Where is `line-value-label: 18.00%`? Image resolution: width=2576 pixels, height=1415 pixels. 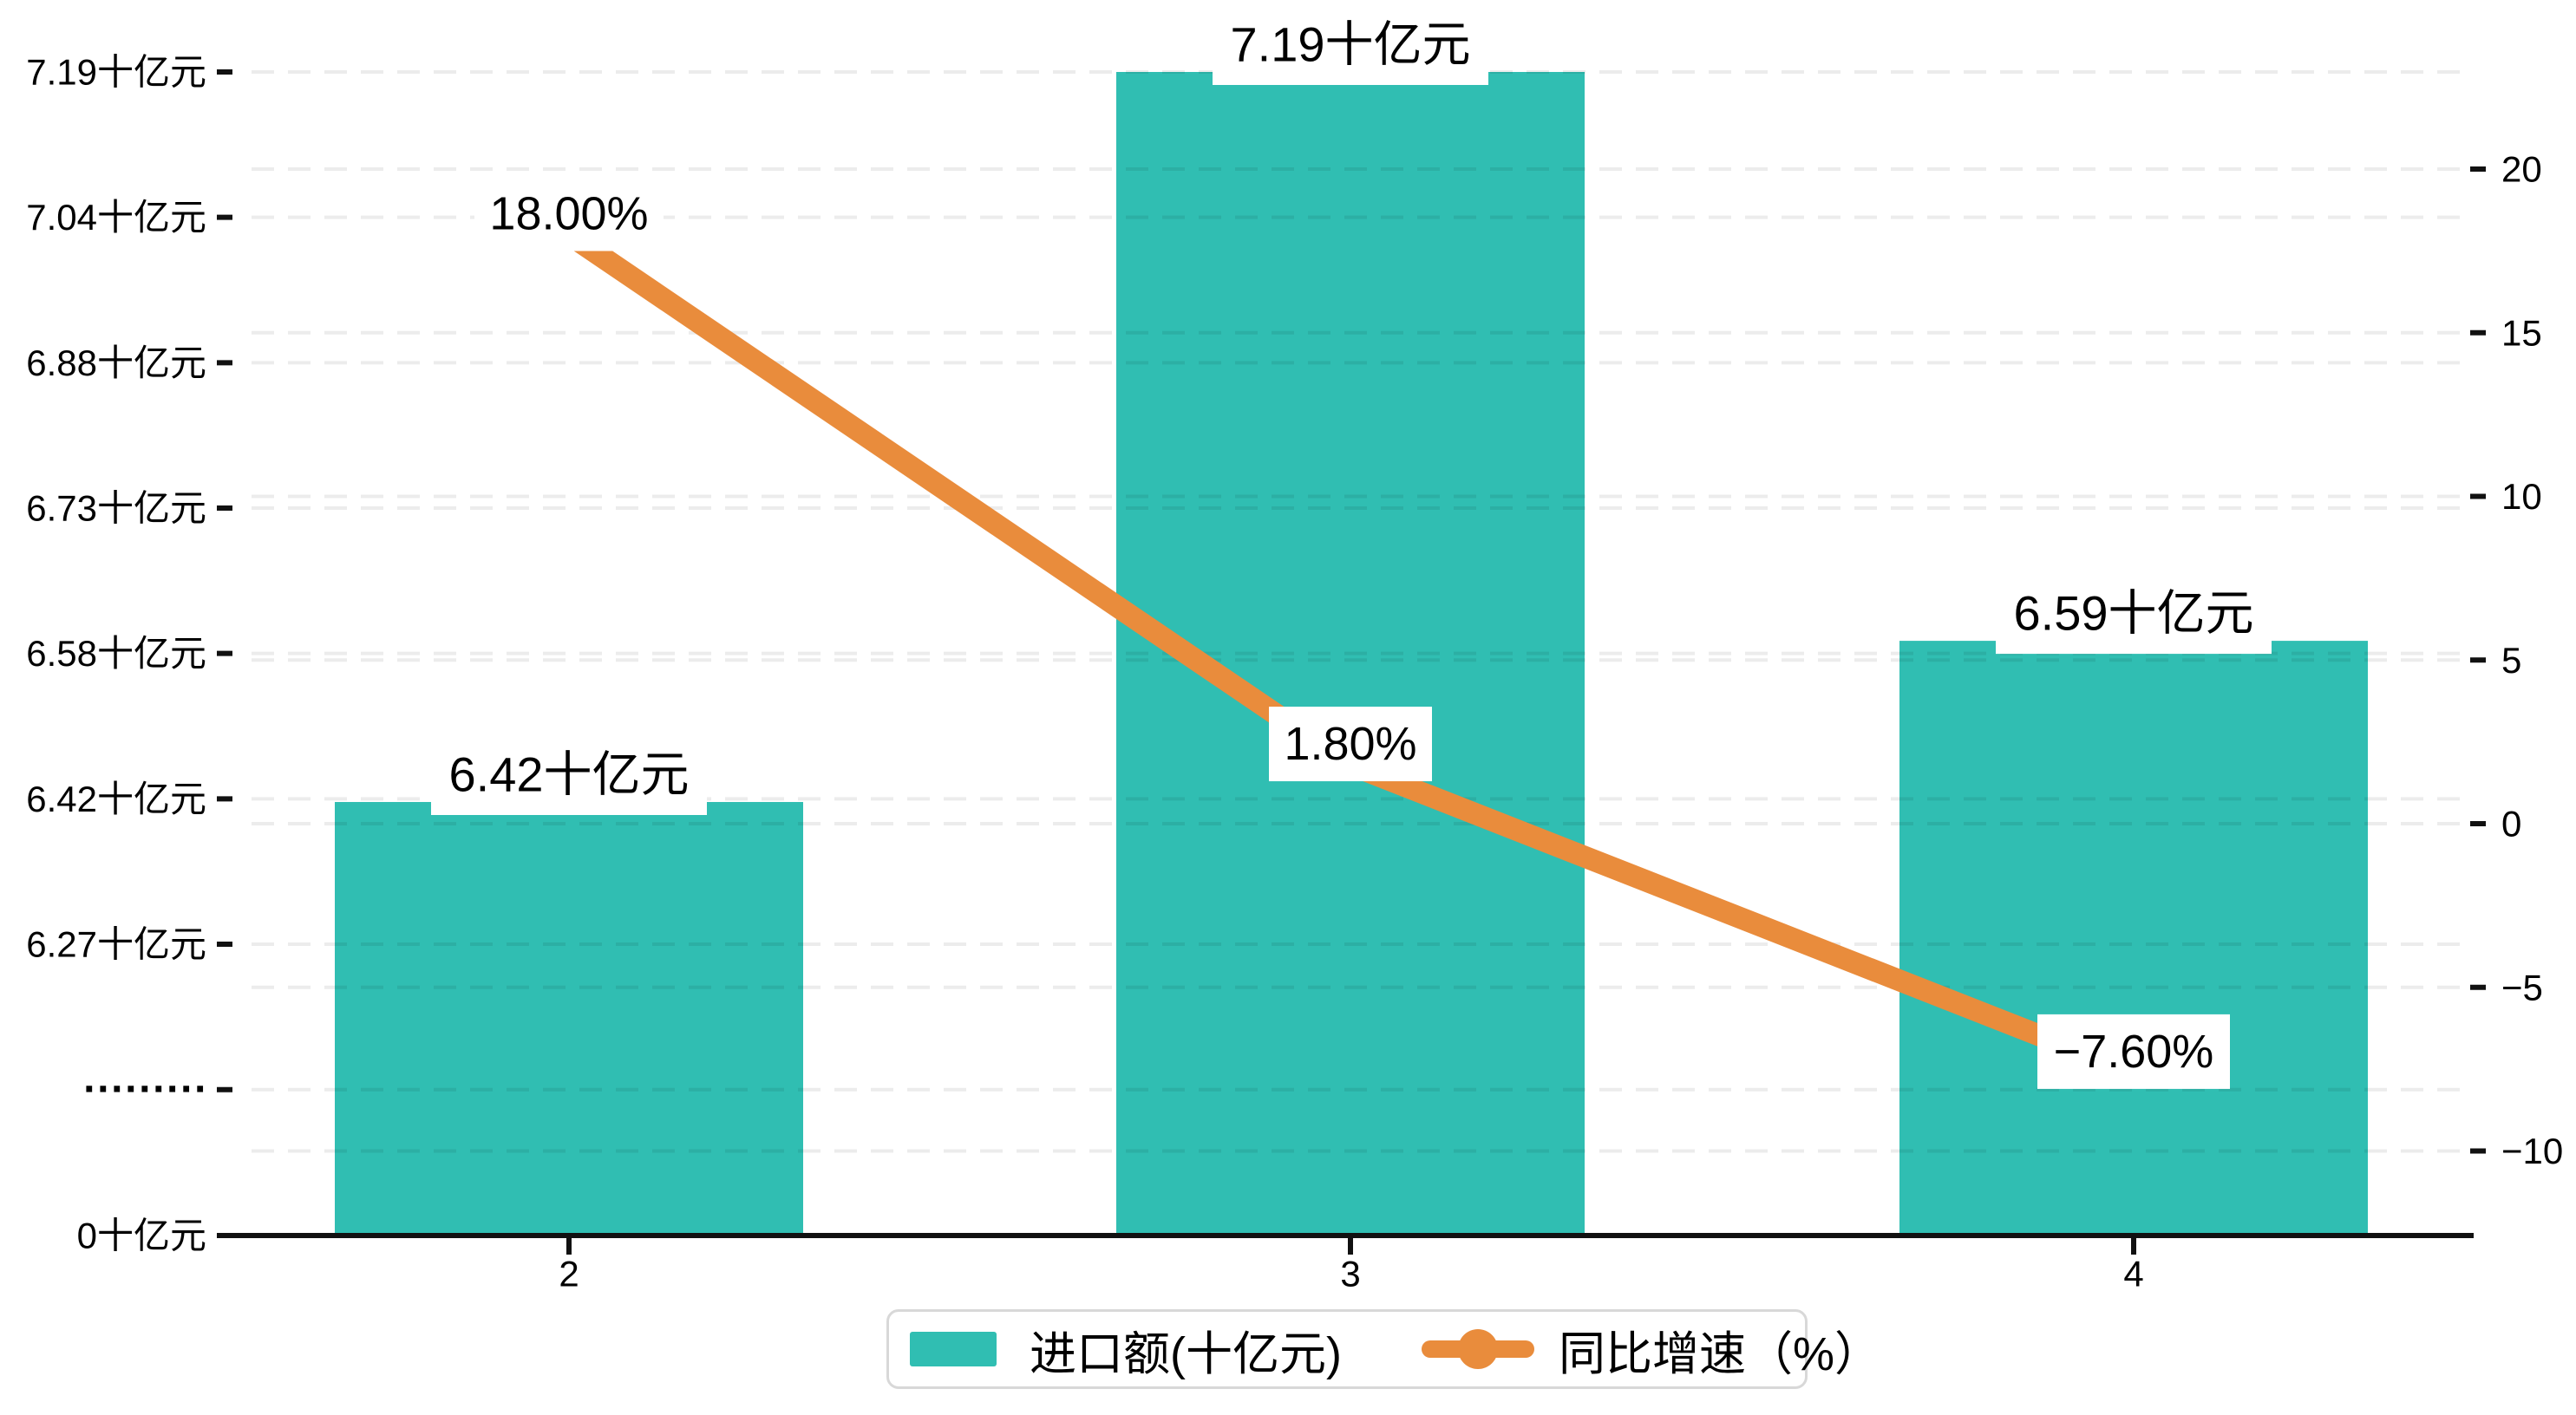 line-value-label: 18.00% is located at coordinates (568, 214).